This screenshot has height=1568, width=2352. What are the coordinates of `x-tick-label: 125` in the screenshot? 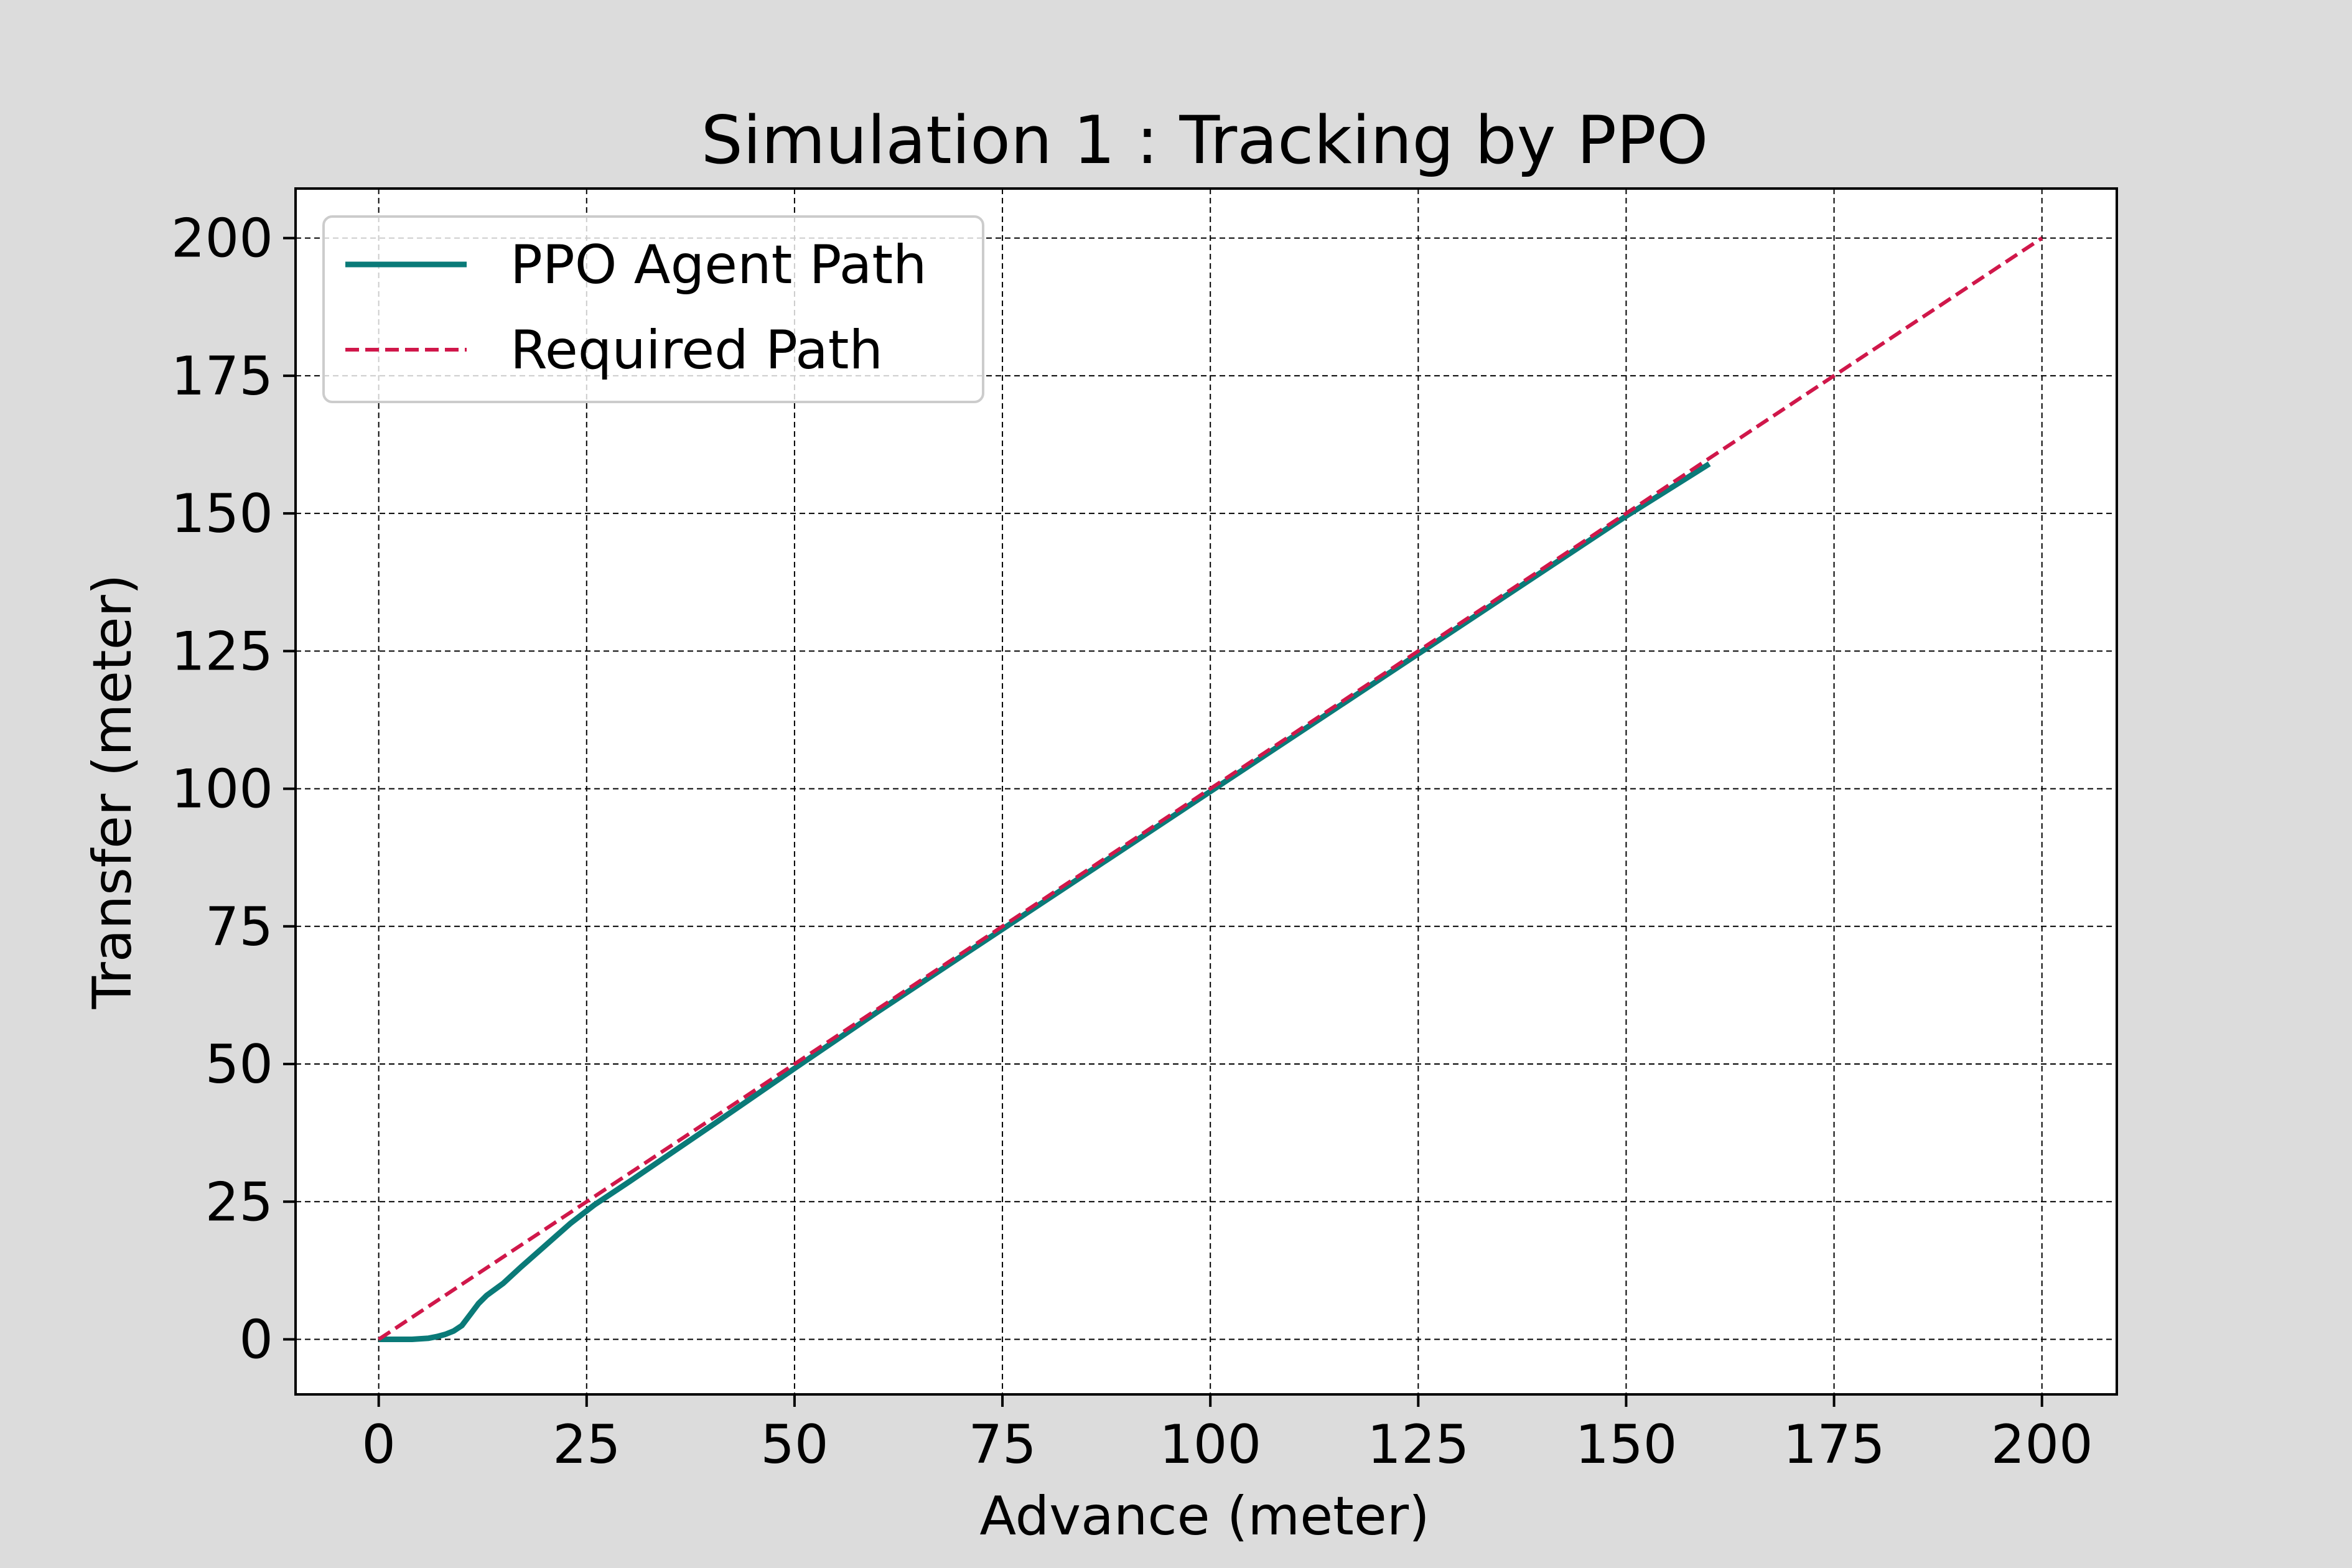 It's located at (1418, 1445).